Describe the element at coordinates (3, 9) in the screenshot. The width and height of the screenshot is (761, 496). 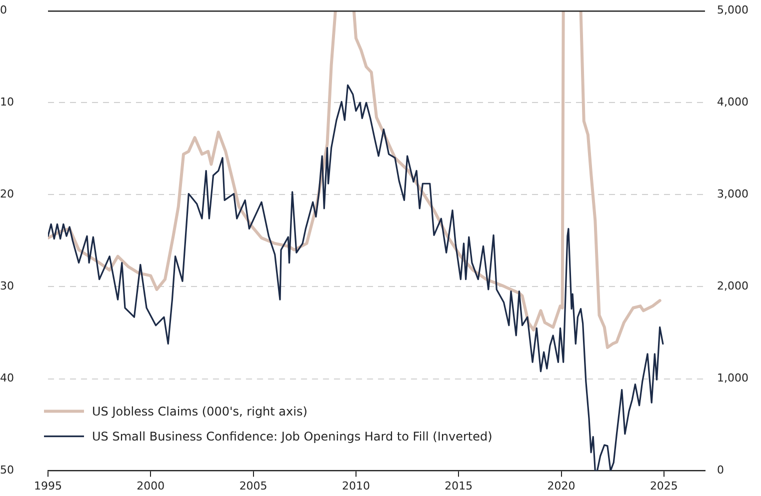
I see `y-tick-label: 0` at that location.